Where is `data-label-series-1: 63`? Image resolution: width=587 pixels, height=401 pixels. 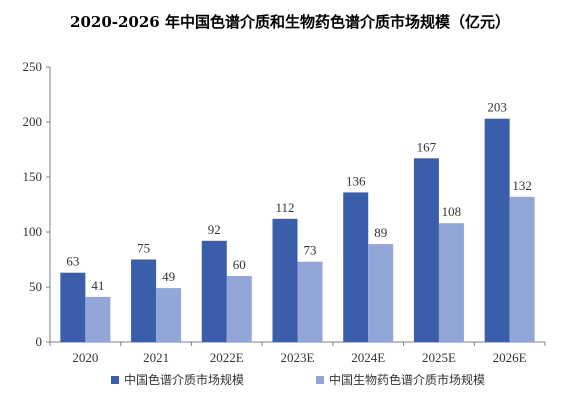
data-label-series-1: 63 is located at coordinates (72, 261).